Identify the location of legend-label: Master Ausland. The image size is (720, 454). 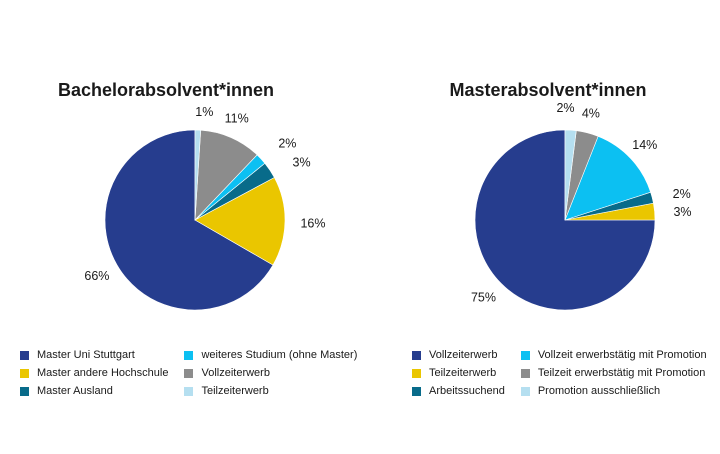
(75, 391).